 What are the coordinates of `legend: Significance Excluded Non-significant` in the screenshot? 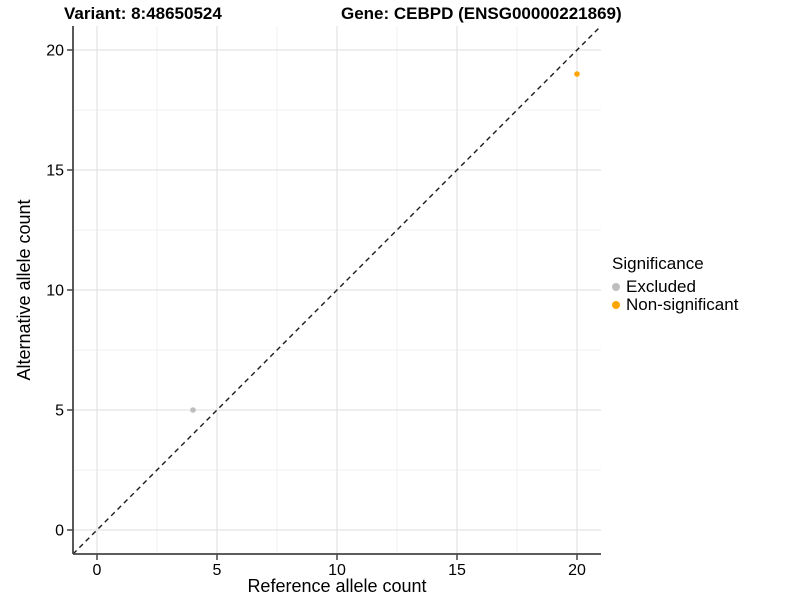 It's located at (675, 284).